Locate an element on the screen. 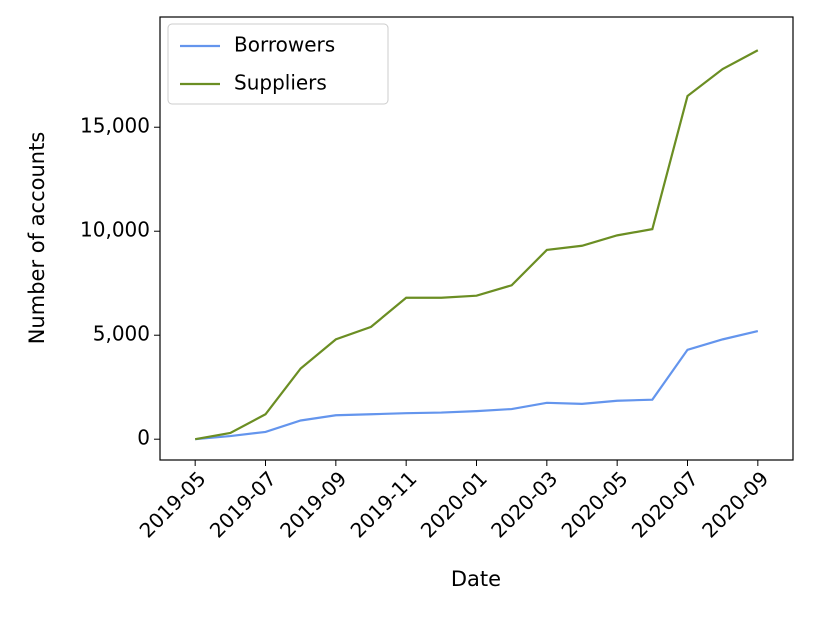 The height and width of the screenshot is (623, 830). x-tick-label: 2020-07 is located at coordinates (665, 504).